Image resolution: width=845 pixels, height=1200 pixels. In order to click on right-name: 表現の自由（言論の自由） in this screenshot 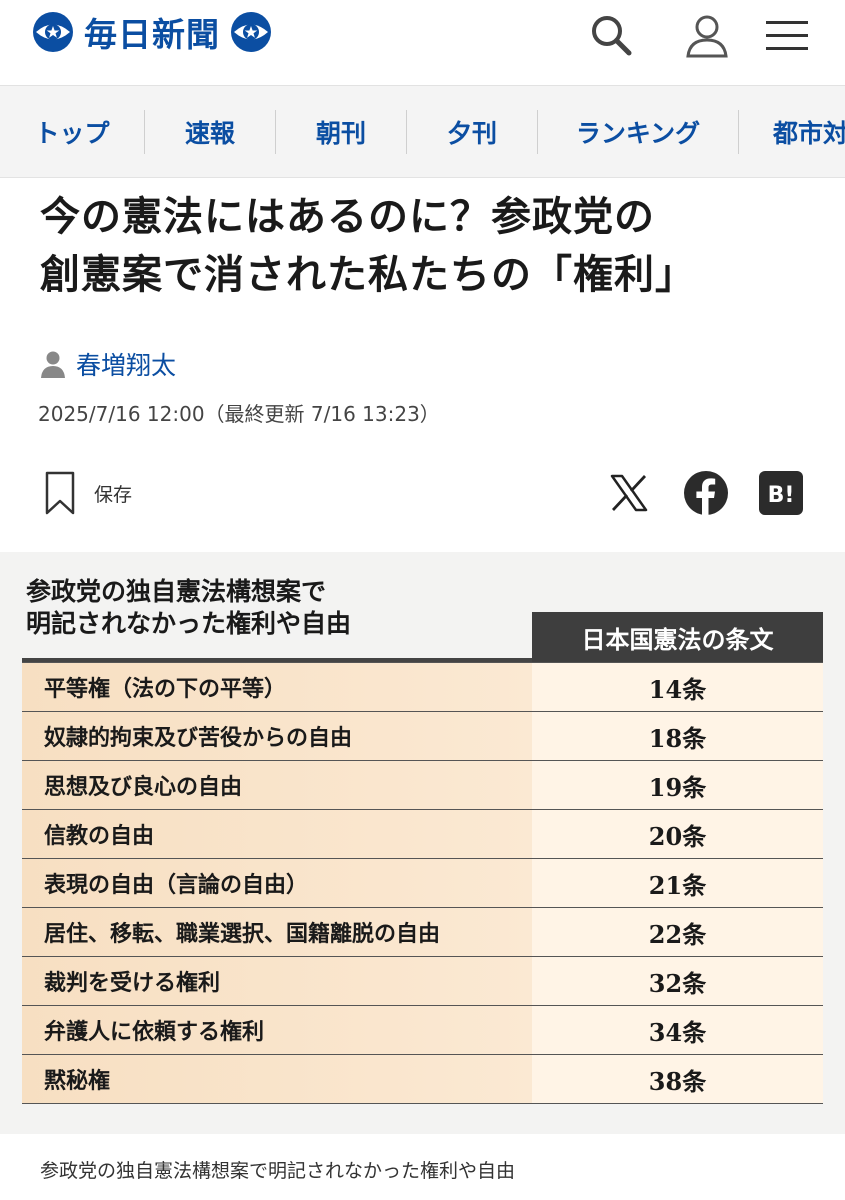, I will do `click(277, 883)`.